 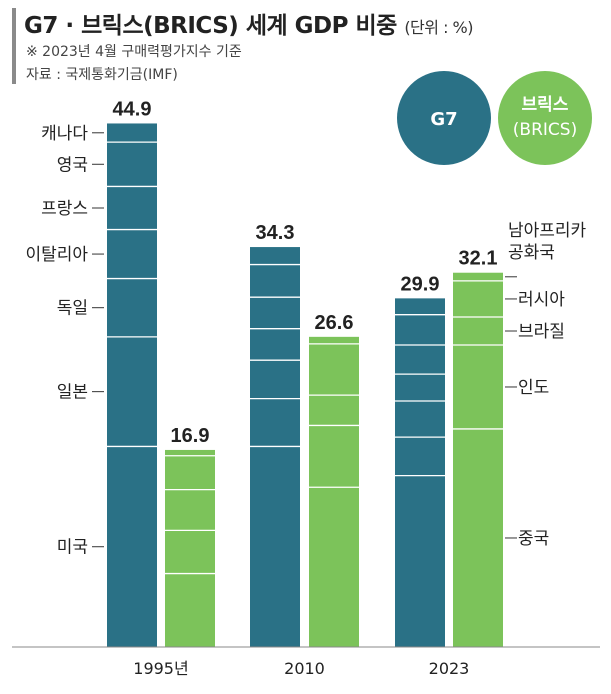 What do you see at coordinates (275, 233) in the screenshot?
I see `data-label-g7-1: 34.3` at bounding box center [275, 233].